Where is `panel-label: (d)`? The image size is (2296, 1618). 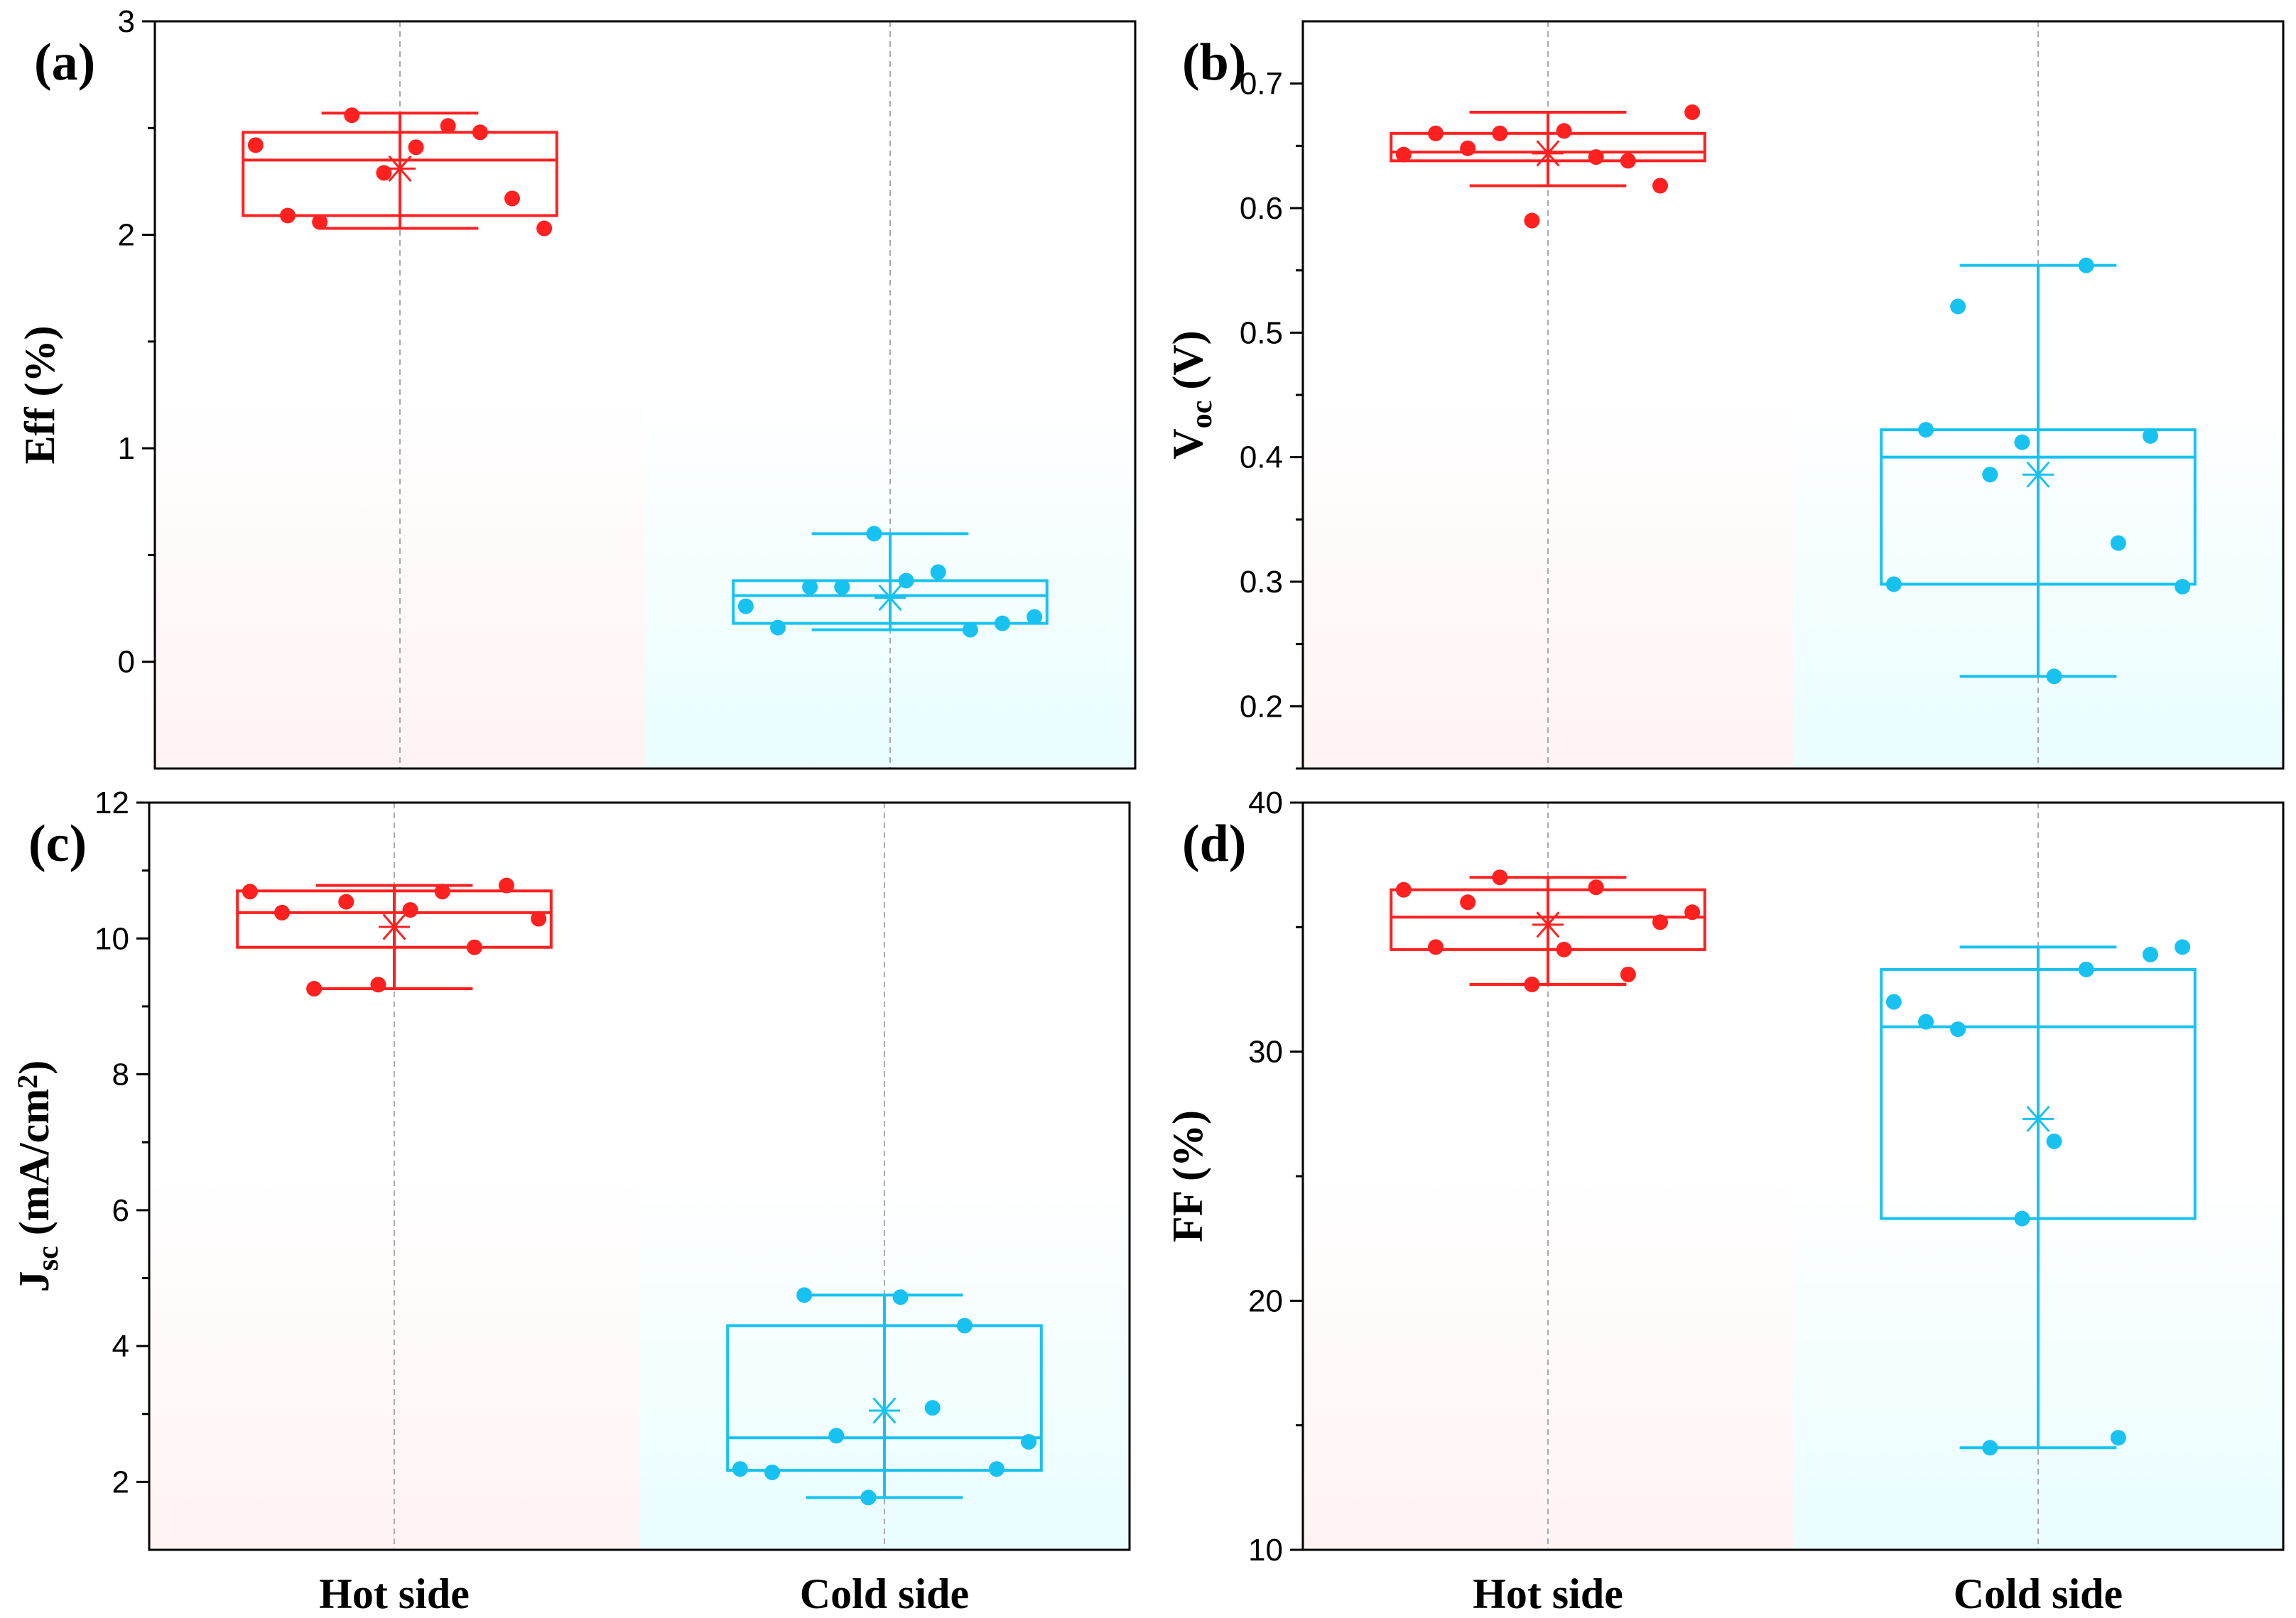
panel-label: (d) is located at coordinates (1214, 844).